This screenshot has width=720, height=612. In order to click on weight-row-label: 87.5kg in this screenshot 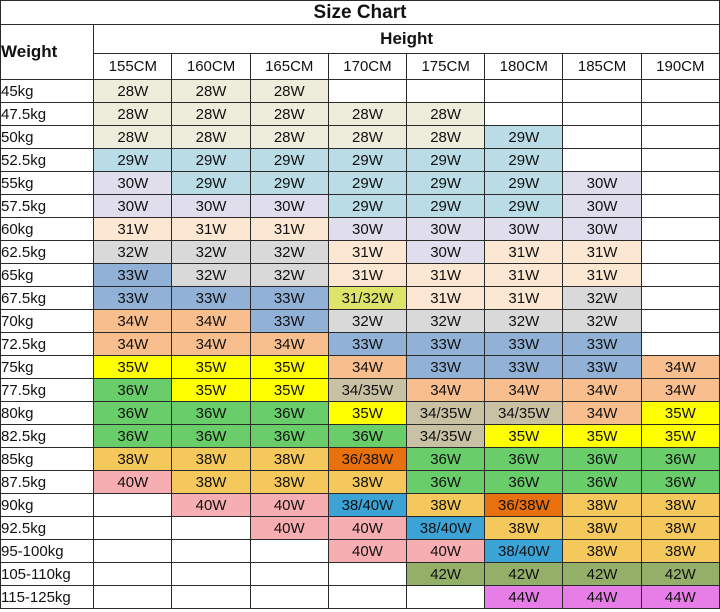, I will do `click(47, 482)`.